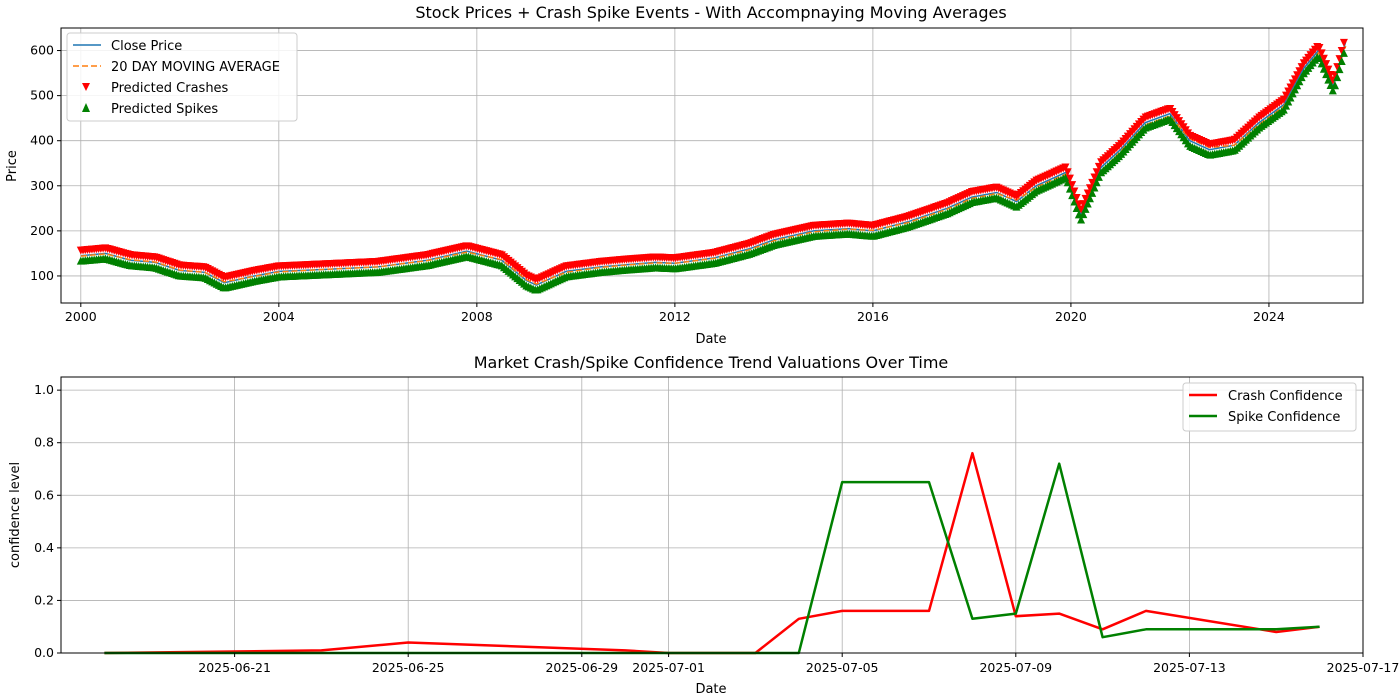 The image size is (1400, 700). Describe the element at coordinates (164, 109) in the screenshot. I see `legend-predicted-spikes: Predicted Spikes` at that location.